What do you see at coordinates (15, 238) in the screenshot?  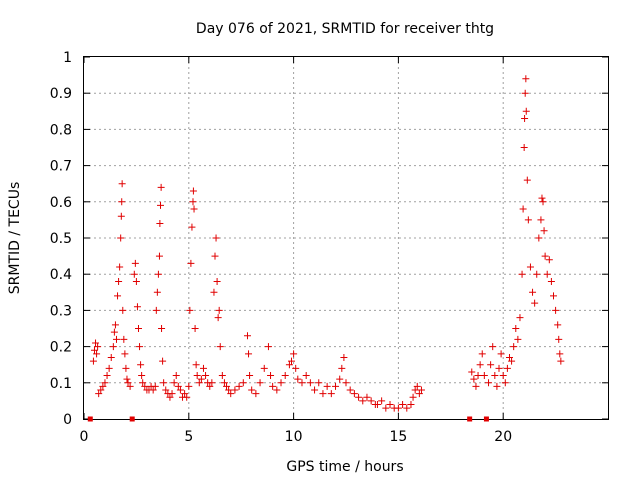 I see `y-axis-label: SRMTID / TECUs` at bounding box center [15, 238].